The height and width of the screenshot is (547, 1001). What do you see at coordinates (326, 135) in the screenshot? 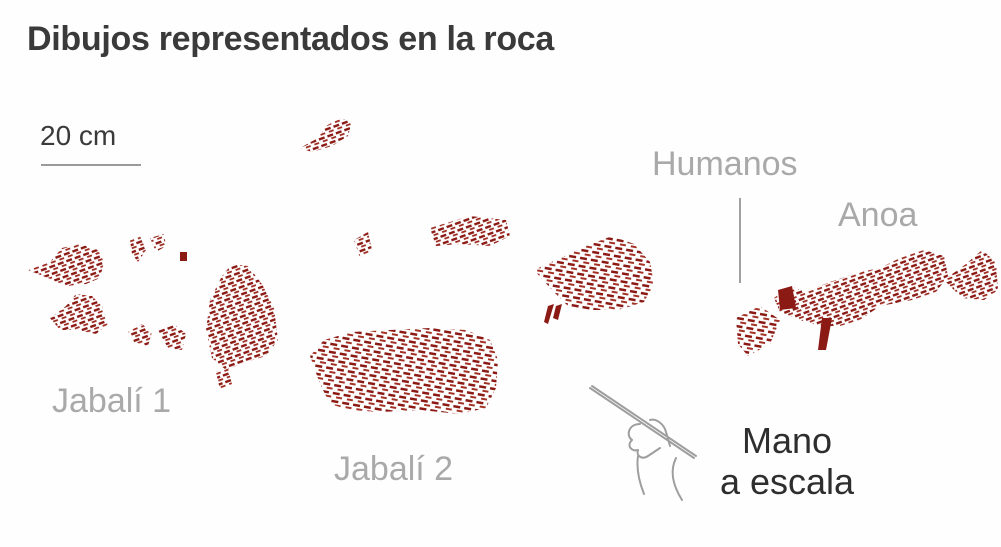
I see `fragment-top` at bounding box center [326, 135].